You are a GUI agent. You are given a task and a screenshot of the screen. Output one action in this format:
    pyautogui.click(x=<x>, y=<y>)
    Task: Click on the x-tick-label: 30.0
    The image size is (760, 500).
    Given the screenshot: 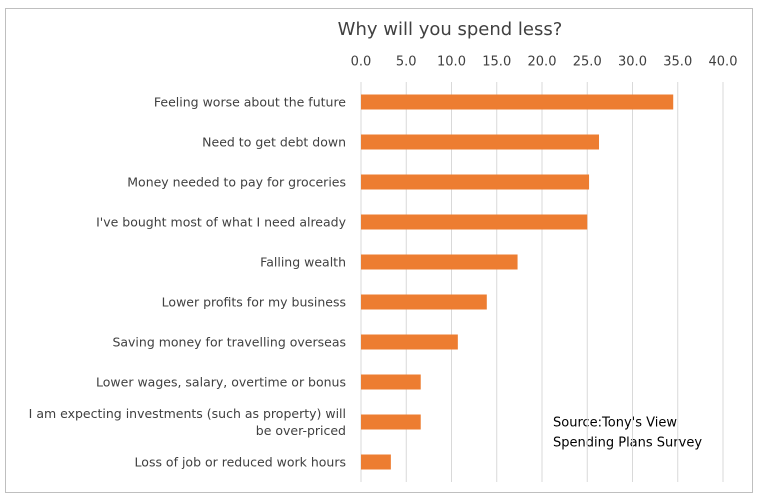 What is the action you would take?
    pyautogui.click(x=632, y=62)
    